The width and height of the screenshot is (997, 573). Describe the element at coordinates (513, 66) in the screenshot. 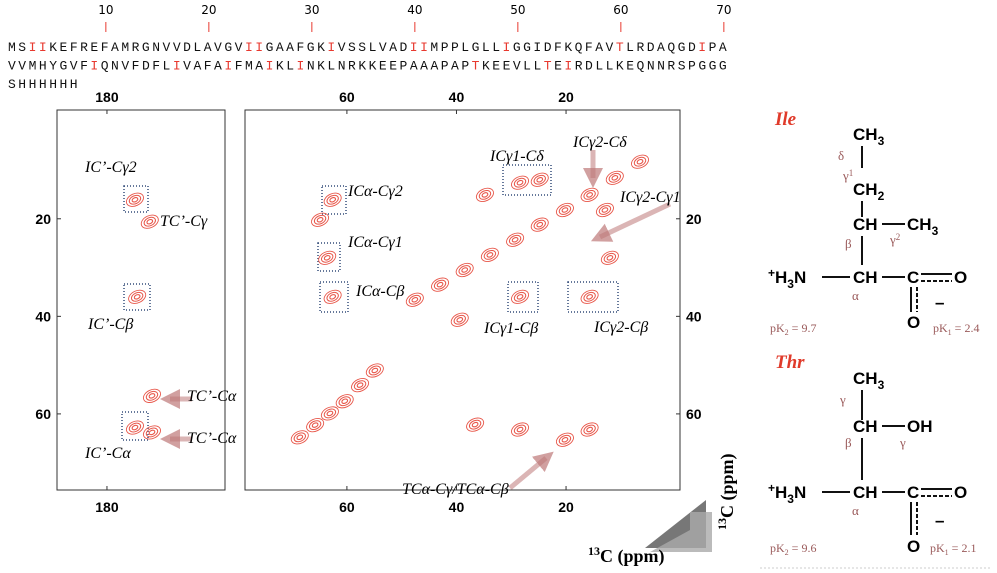

I see `residues: KEEVLL` at that location.